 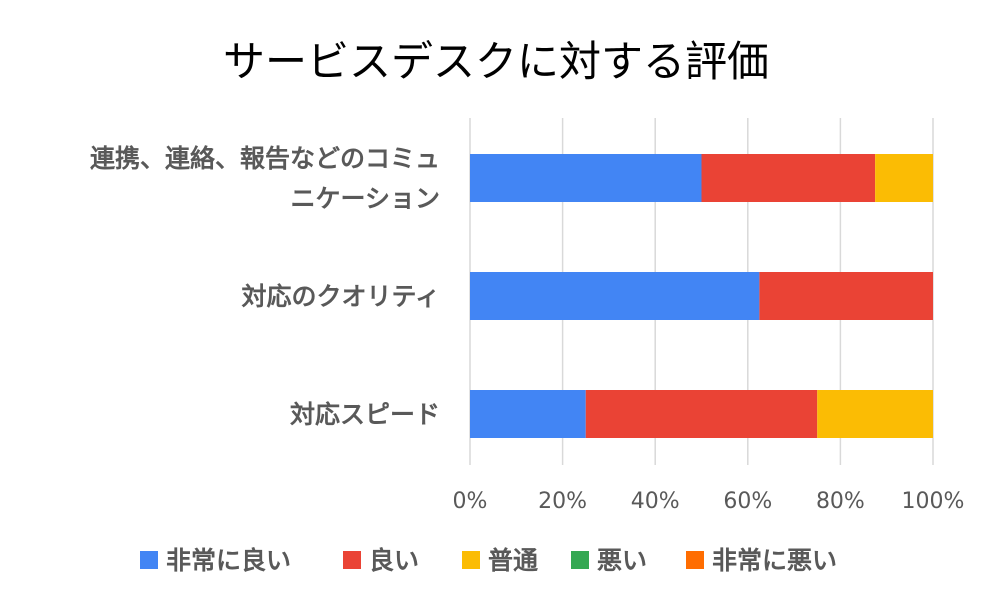 What do you see at coordinates (840, 501) in the screenshot?
I see `x-tick-label: 80%` at bounding box center [840, 501].